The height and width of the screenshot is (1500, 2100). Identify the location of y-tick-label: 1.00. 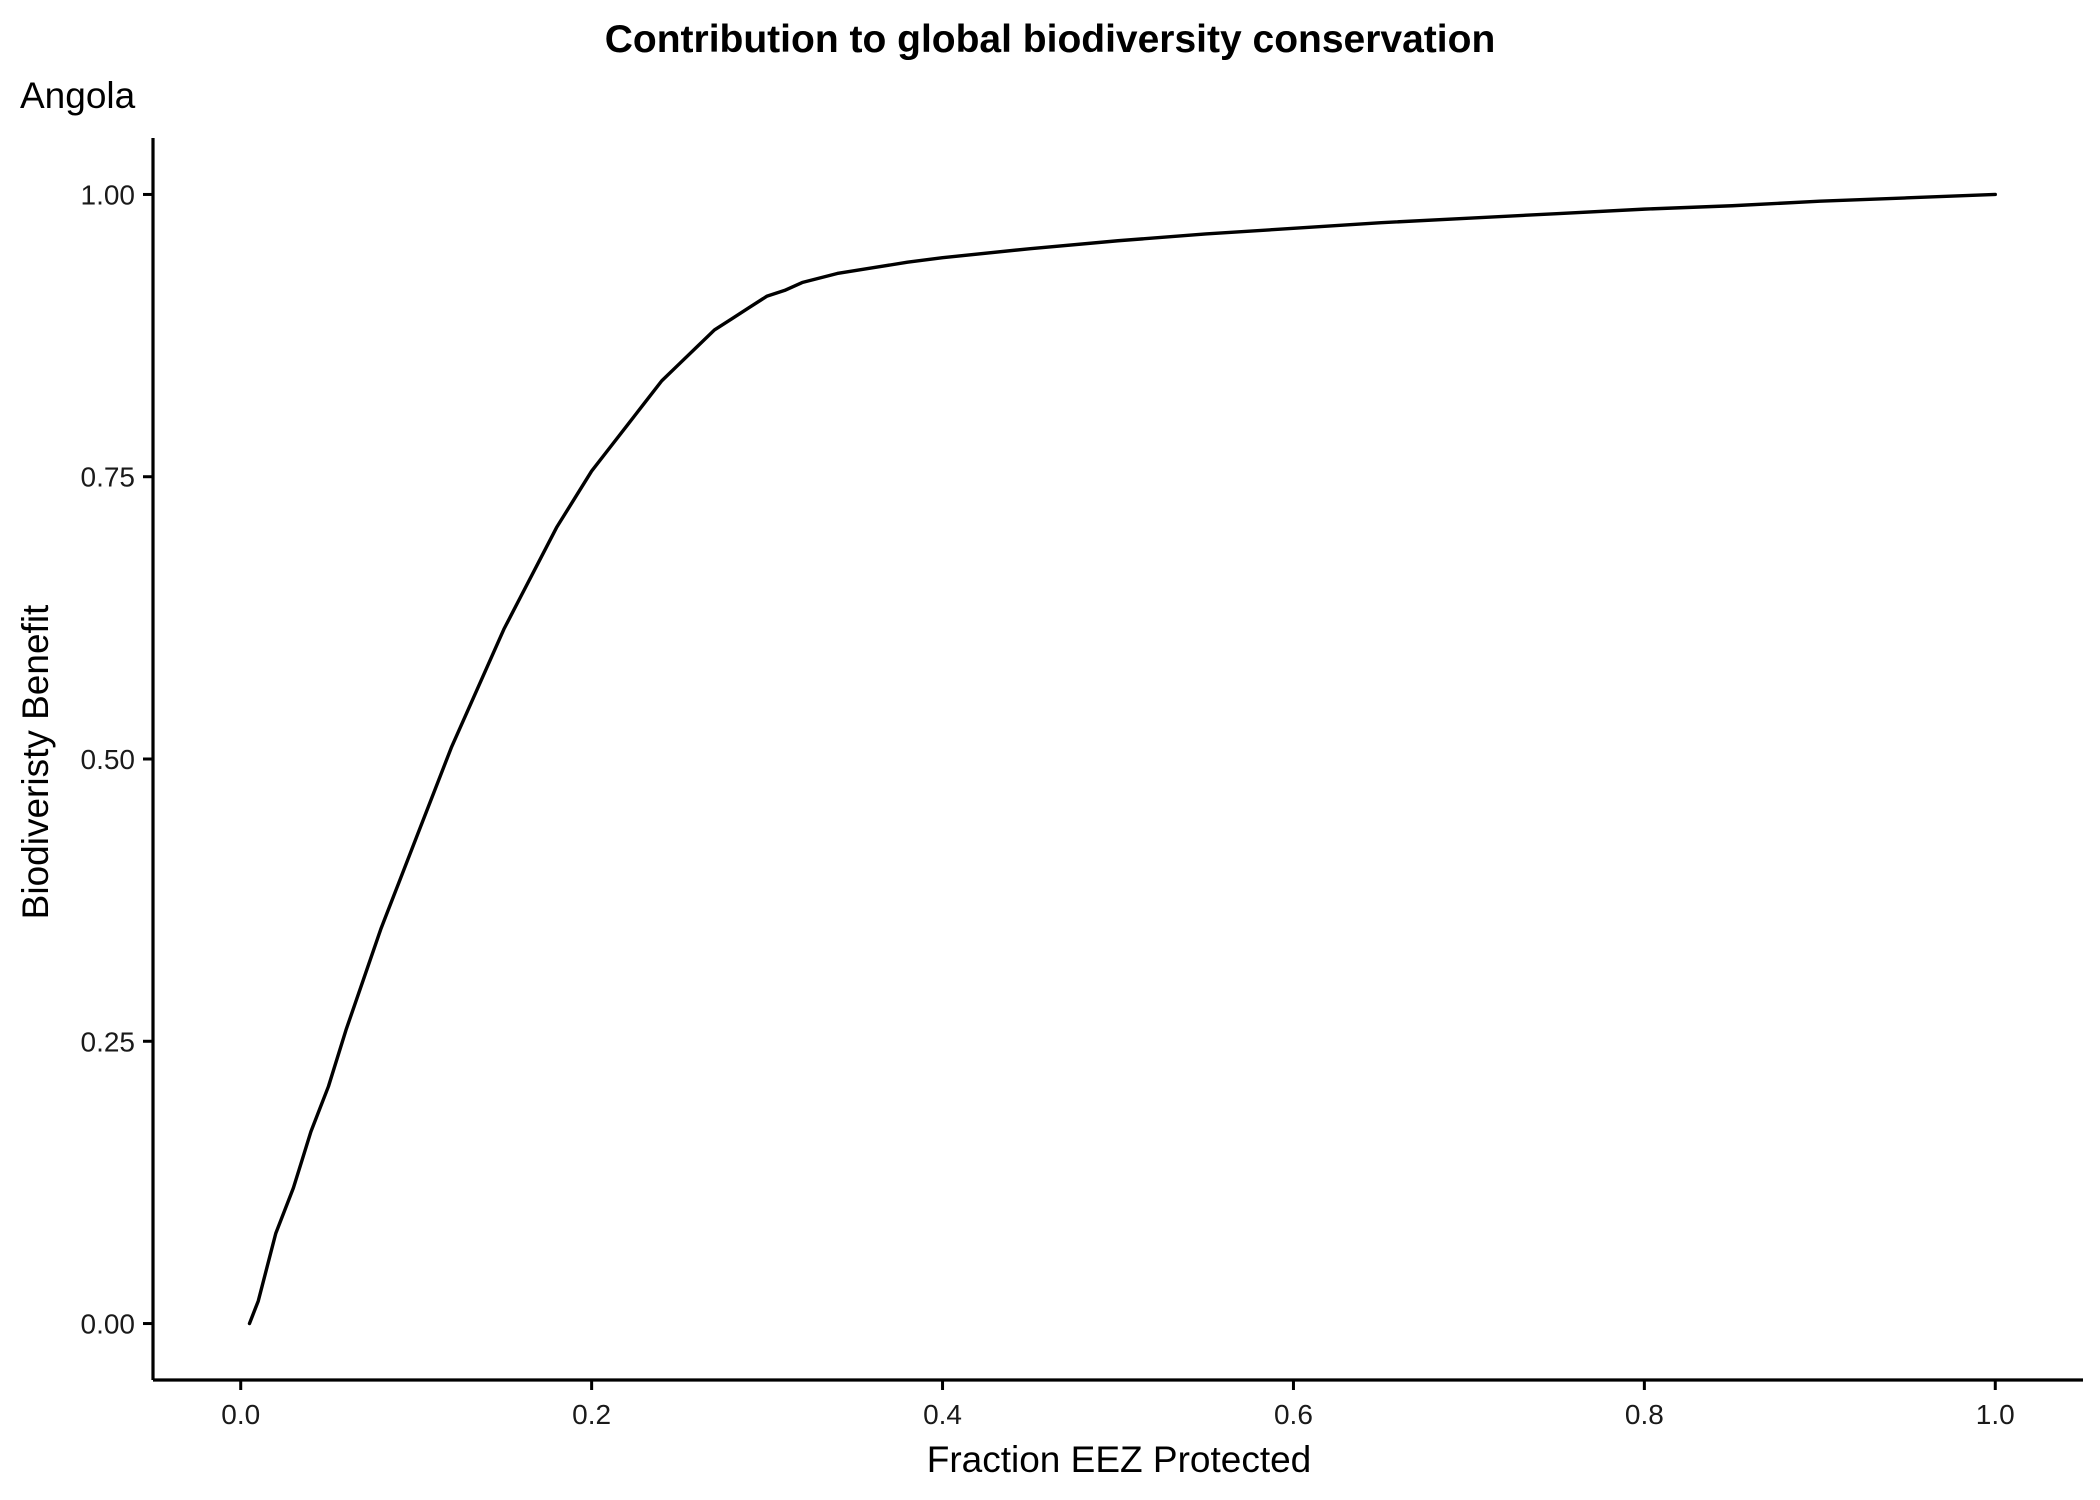
(108, 194).